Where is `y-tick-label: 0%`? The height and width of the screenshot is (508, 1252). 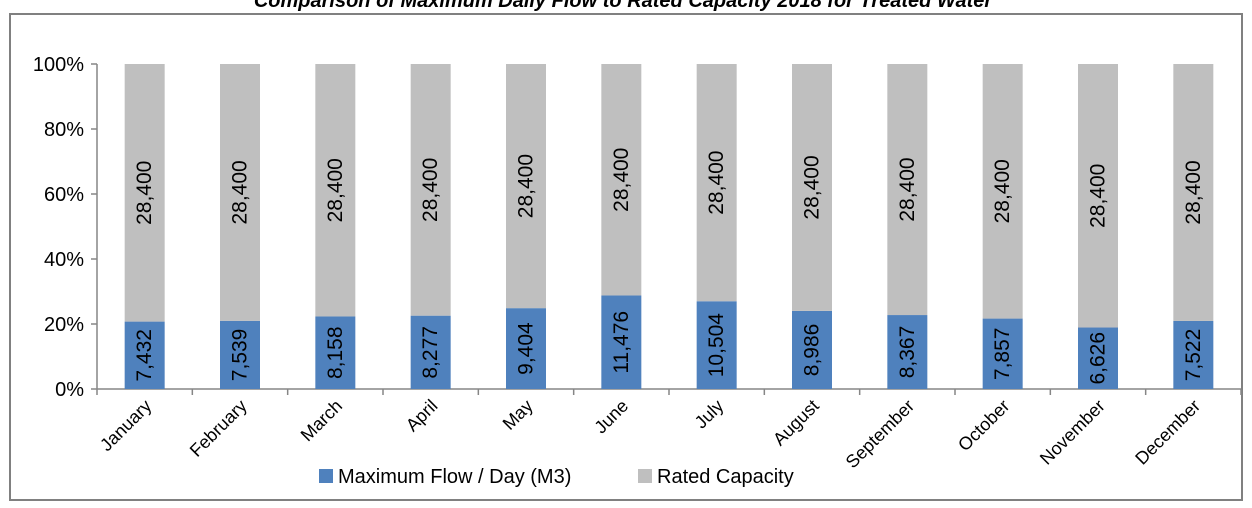 y-tick-label: 0% is located at coordinates (69, 390).